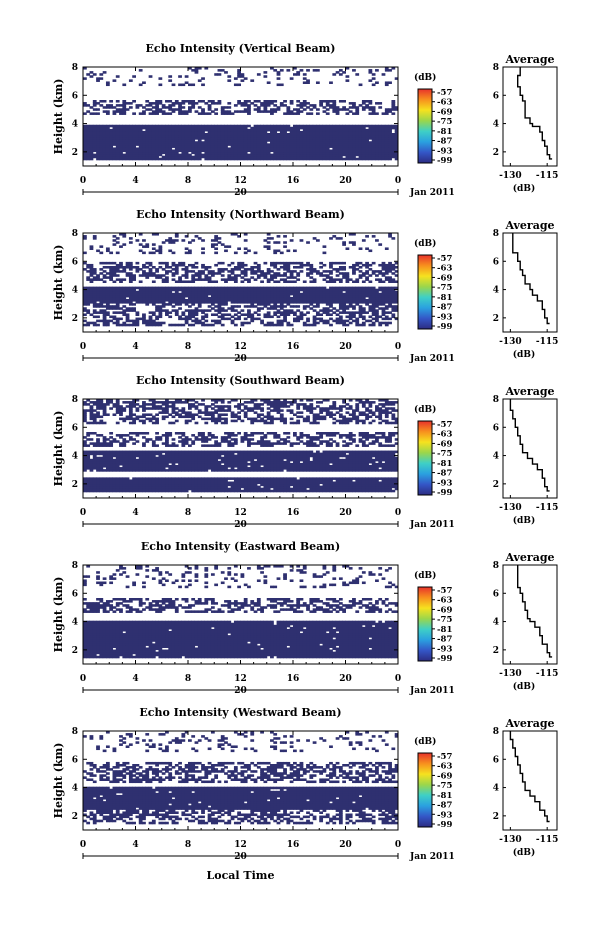 The height and width of the screenshot is (929, 613). Describe the element at coordinates (432, 359) in the screenshot. I see `month-year-label: Jan 2011` at that location.